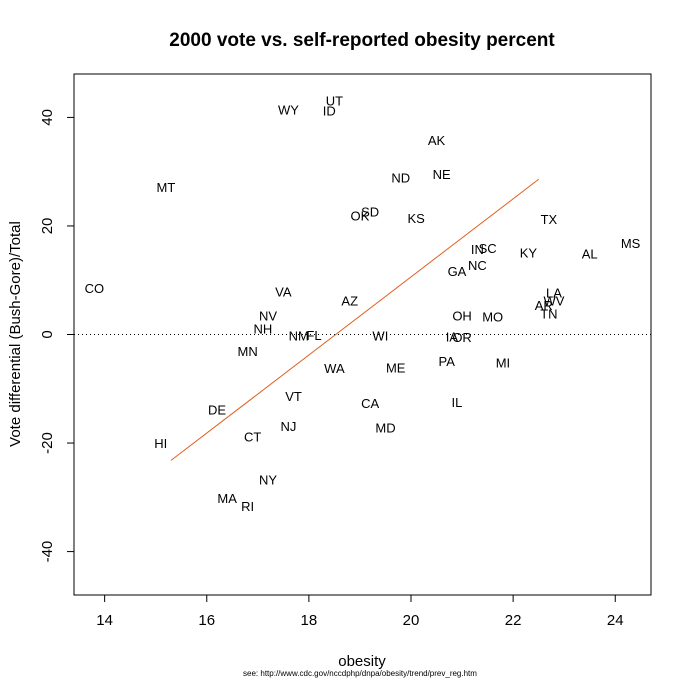  I want to click on point-label-mt: MT, so click(166, 187).